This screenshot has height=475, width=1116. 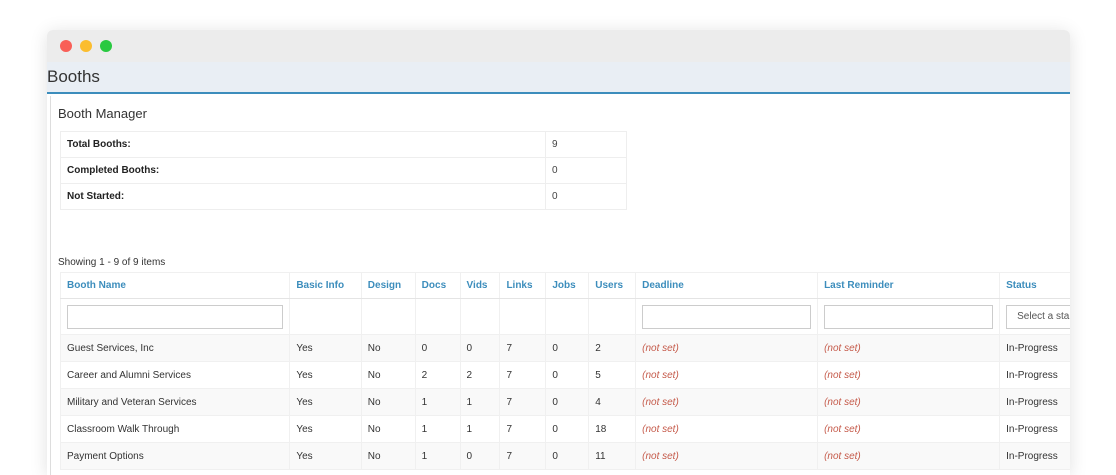 I want to click on summary-row: Total Booths: 9, so click(x=343, y=144).